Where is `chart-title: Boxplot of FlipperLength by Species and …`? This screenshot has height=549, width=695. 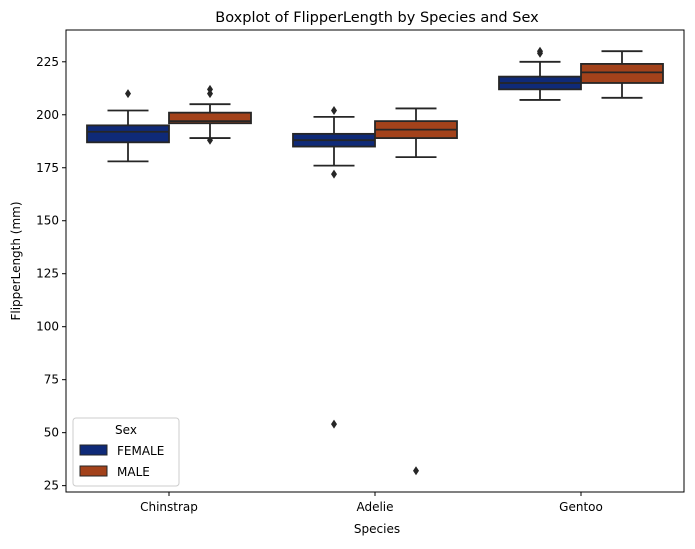 chart-title: Boxplot of FlipperLength by Species and … is located at coordinates (377, 18).